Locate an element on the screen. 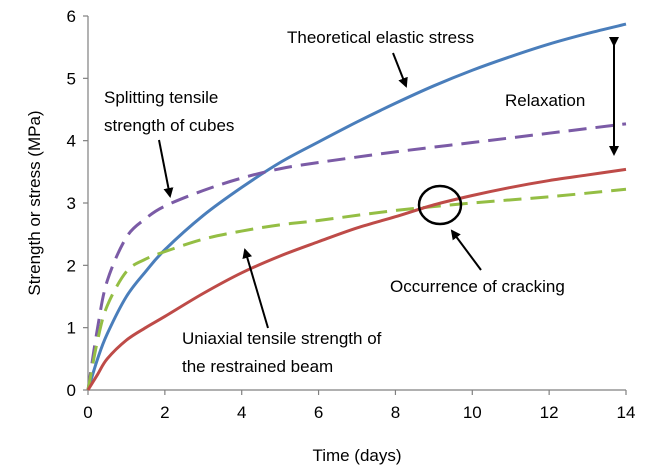  annotation-uniaxial-line1: Uniaxial tensile strength of is located at coordinates (282, 338).